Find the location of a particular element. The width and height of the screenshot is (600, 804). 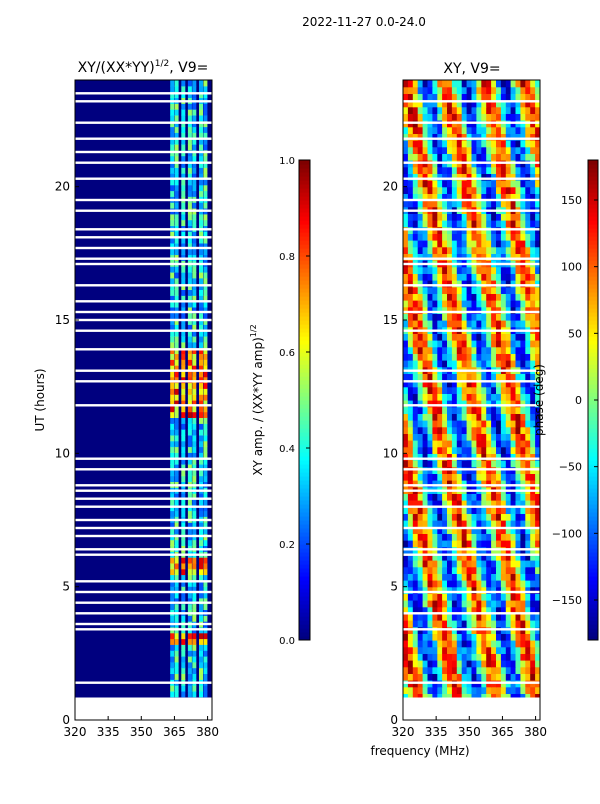

amplitude-colorbar-label: XY amp. / (XX*YY amp)1/2 is located at coordinates (257, 399).